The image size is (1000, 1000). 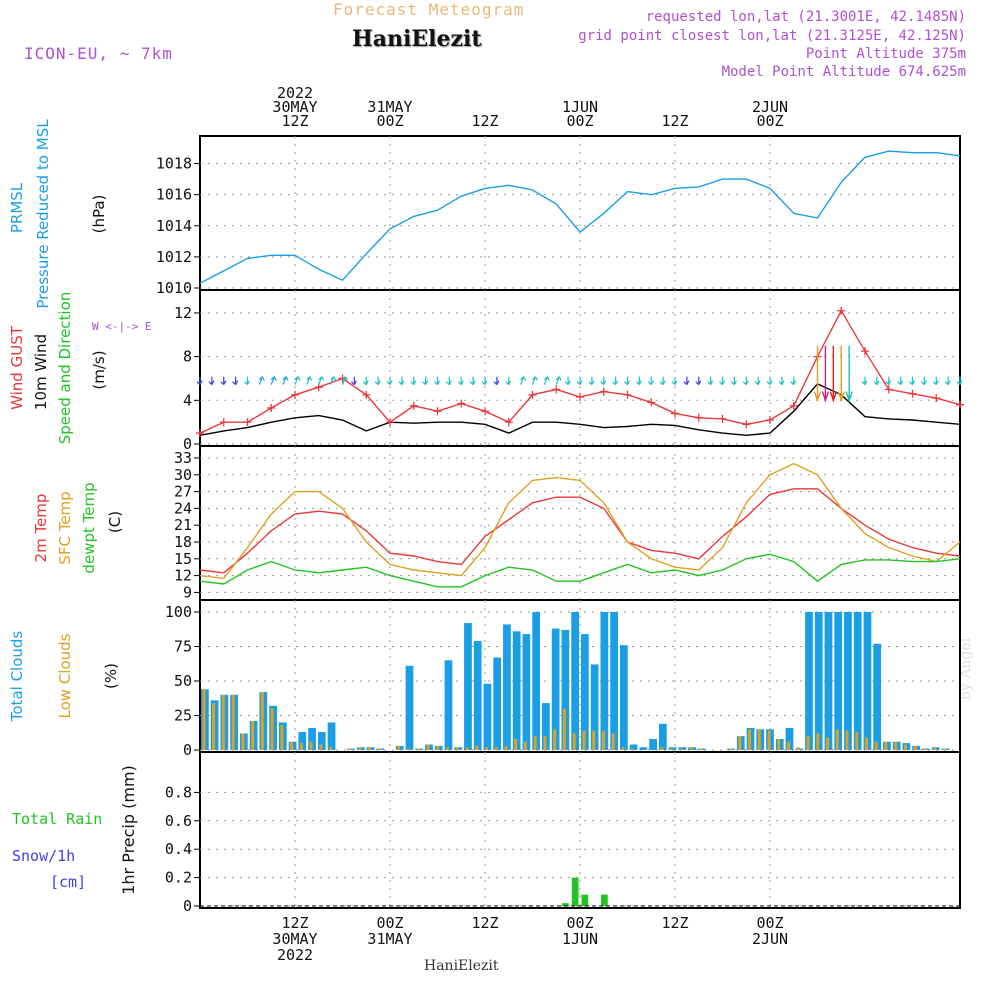 I want to click on time-label-bottom: 2JUN, so click(x=770, y=939).